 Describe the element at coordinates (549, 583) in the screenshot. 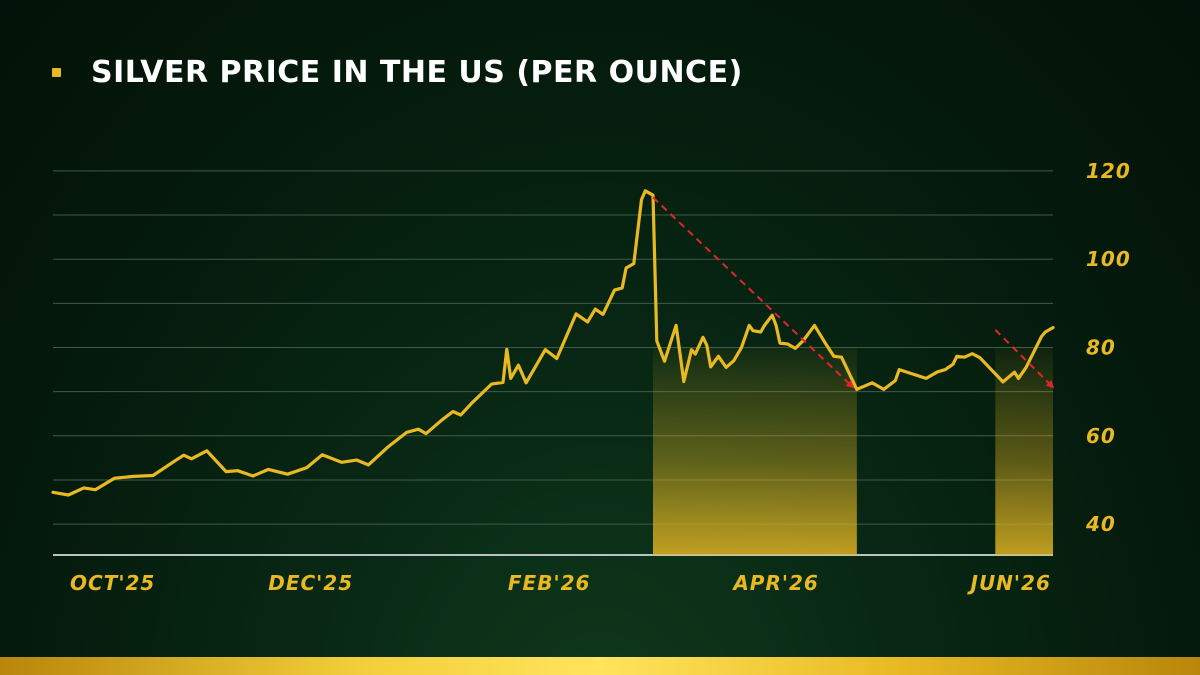

I see `x-tick-label: FEB'26` at that location.